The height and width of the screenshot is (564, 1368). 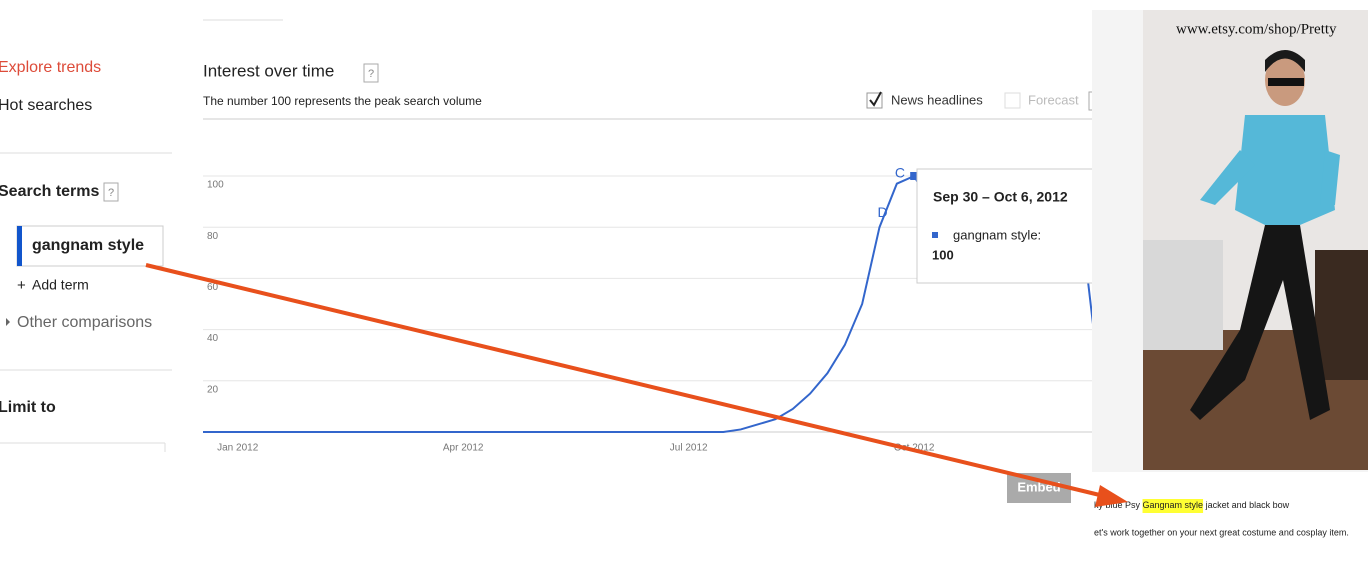 What do you see at coordinates (60, 285) in the screenshot?
I see `add-term: Add term` at bounding box center [60, 285].